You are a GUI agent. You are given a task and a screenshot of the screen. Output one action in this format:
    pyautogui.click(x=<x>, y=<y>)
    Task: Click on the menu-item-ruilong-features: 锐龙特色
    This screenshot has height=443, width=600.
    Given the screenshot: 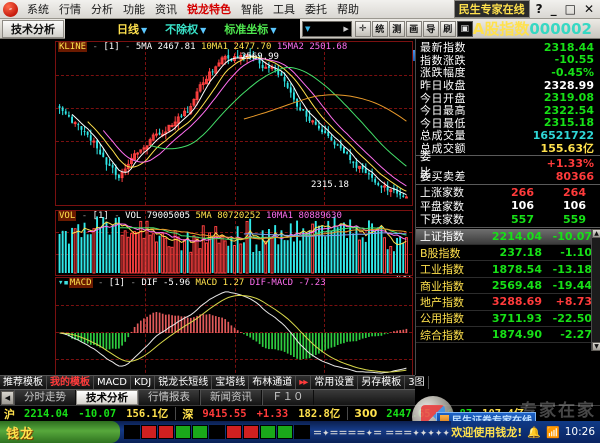 What is the action you would take?
    pyautogui.click(x=209, y=9)
    